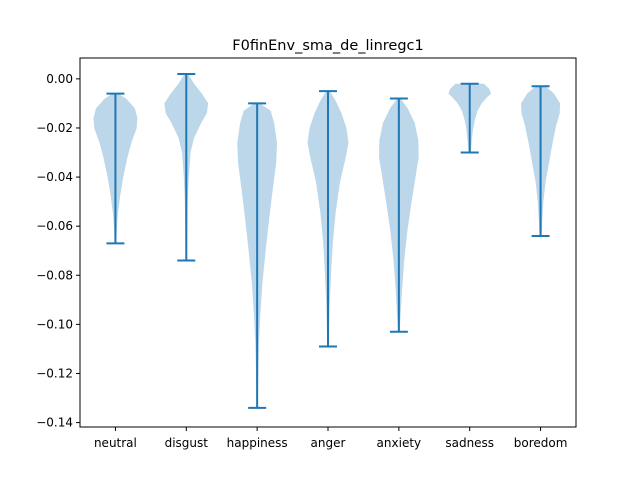 Image resolution: width=640 pixels, height=480 pixels. What do you see at coordinates (328, 443) in the screenshot?
I see `x-tick-label-anger: anger` at bounding box center [328, 443].